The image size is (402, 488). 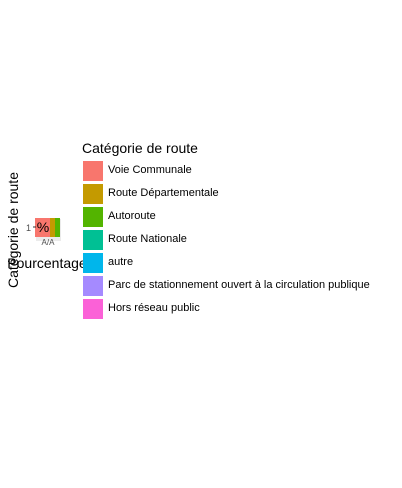 What do you see at coordinates (28, 228) in the screenshot?
I see `y-tick-label: 1` at bounding box center [28, 228].